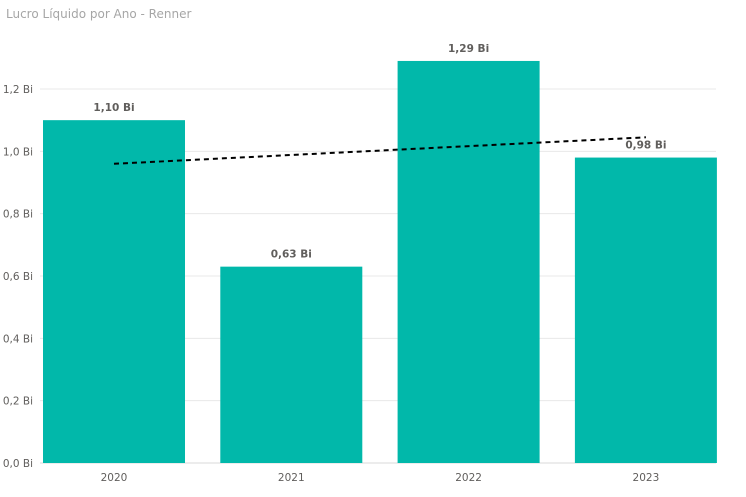 The height and width of the screenshot is (497, 746). Describe the element at coordinates (99, 14) in the screenshot. I see `chart-title: Lucro Líquido por Ano - Renner` at that location.